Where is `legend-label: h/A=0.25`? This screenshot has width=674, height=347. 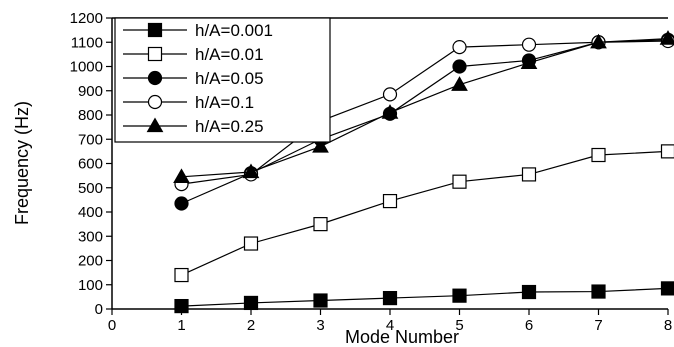 legend-label: h/A=0.25 is located at coordinates (229, 126).